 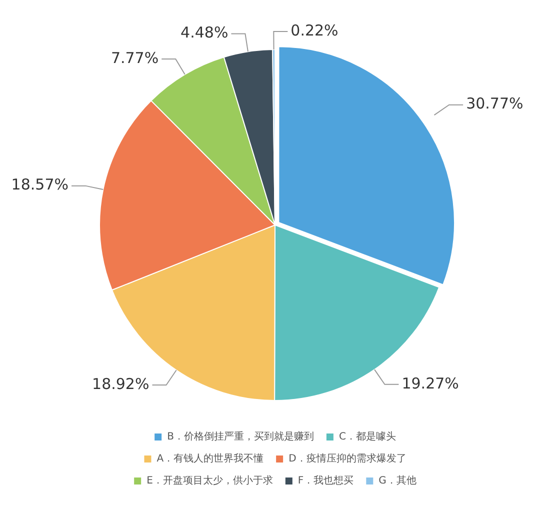 I want to click on data-label: 7.77%, so click(x=134, y=57).